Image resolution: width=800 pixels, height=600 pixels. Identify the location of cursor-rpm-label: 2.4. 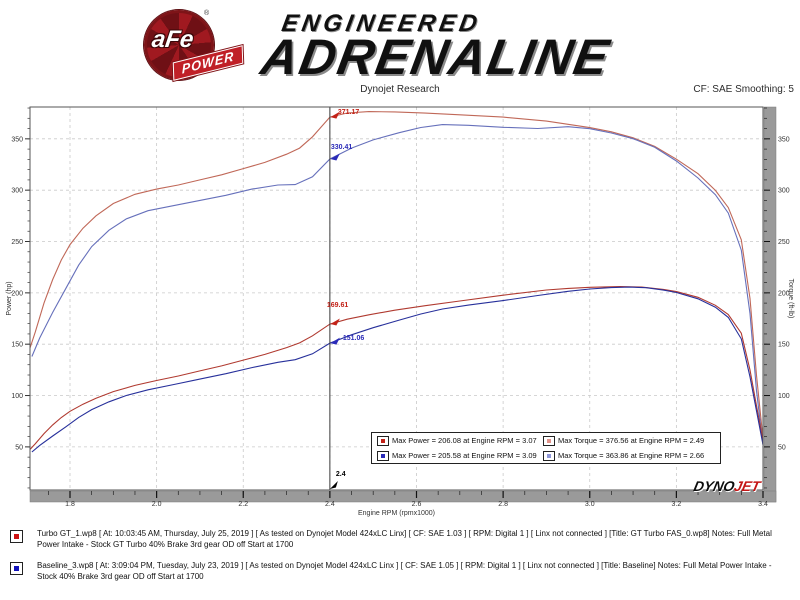
(341, 474).